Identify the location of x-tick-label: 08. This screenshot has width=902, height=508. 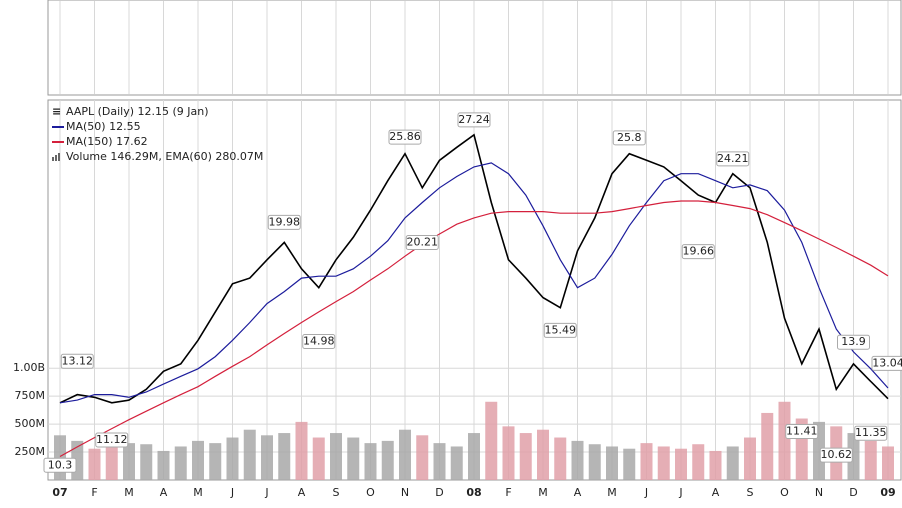
(473, 492).